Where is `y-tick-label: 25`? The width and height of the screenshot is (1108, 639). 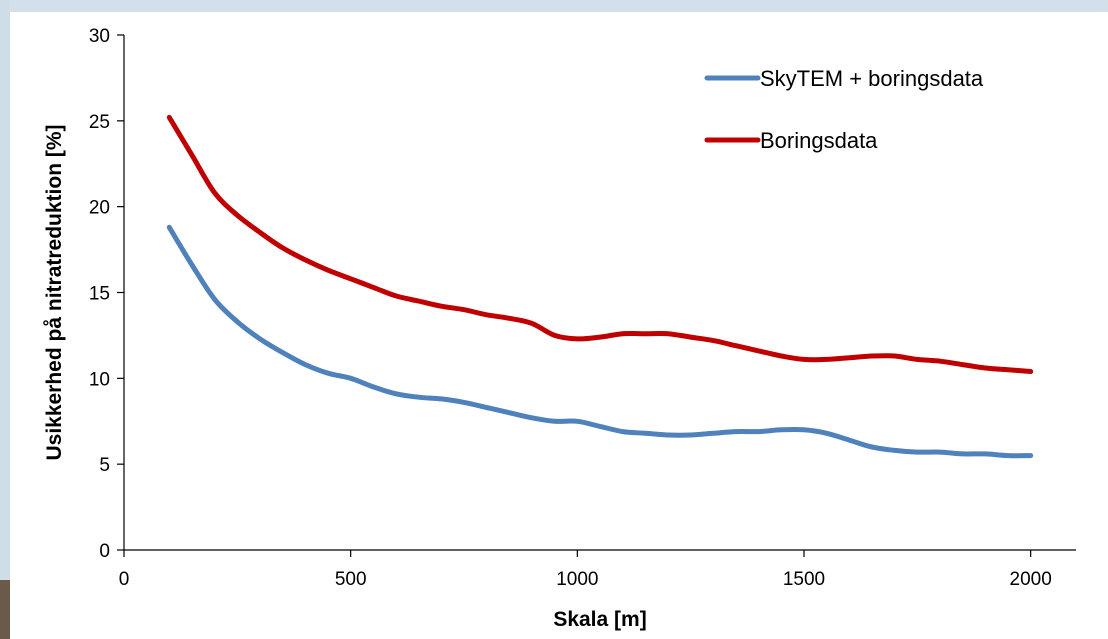
y-tick-label: 25 is located at coordinates (99, 122).